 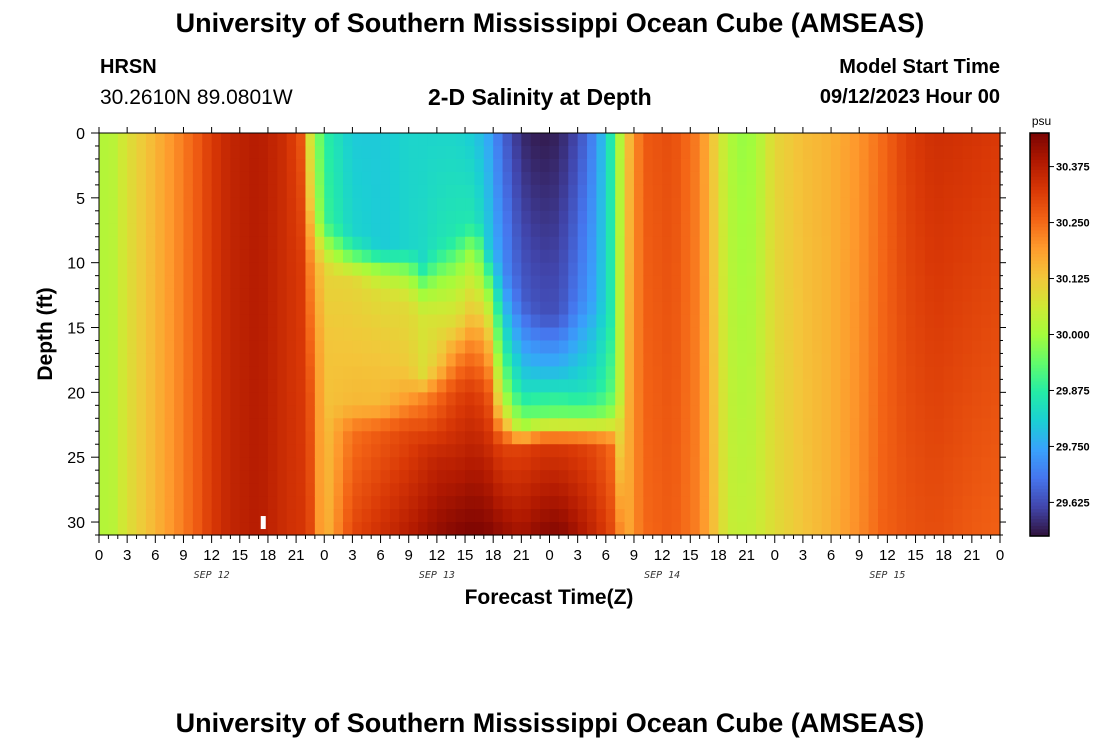 What do you see at coordinates (465, 555) in the screenshot?
I see `x-tick-label: 15` at bounding box center [465, 555].